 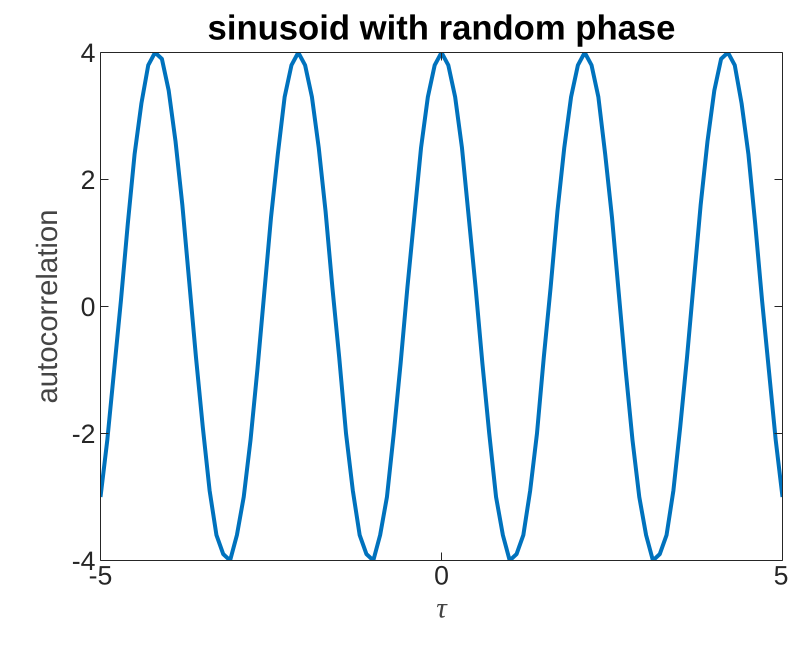 What do you see at coordinates (88, 53) in the screenshot?
I see `y-tick-label: 4` at bounding box center [88, 53].